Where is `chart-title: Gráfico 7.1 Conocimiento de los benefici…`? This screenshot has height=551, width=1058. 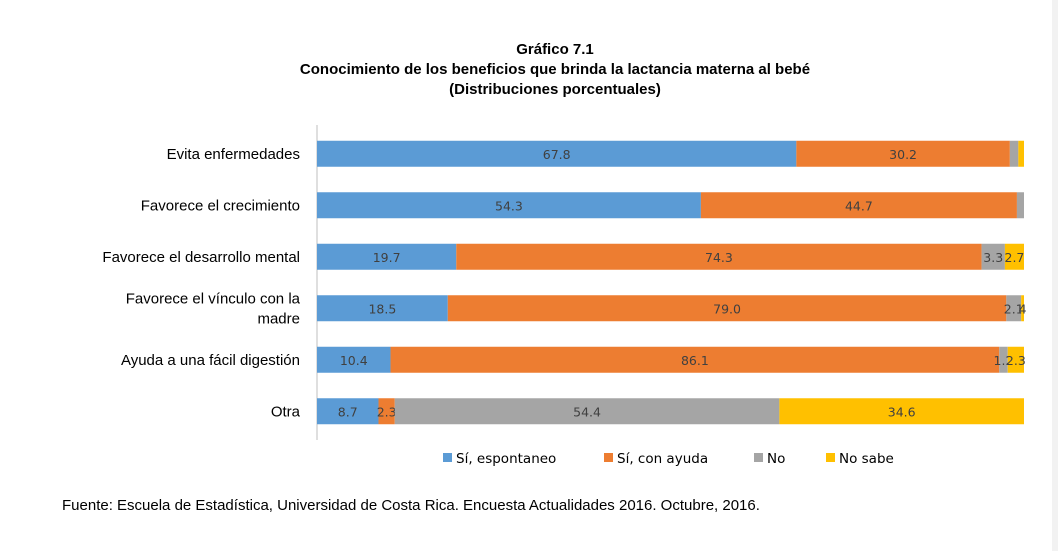
chart-title: Gráfico 7.1 Conocimiento de los benefici… is located at coordinates (529, 70).